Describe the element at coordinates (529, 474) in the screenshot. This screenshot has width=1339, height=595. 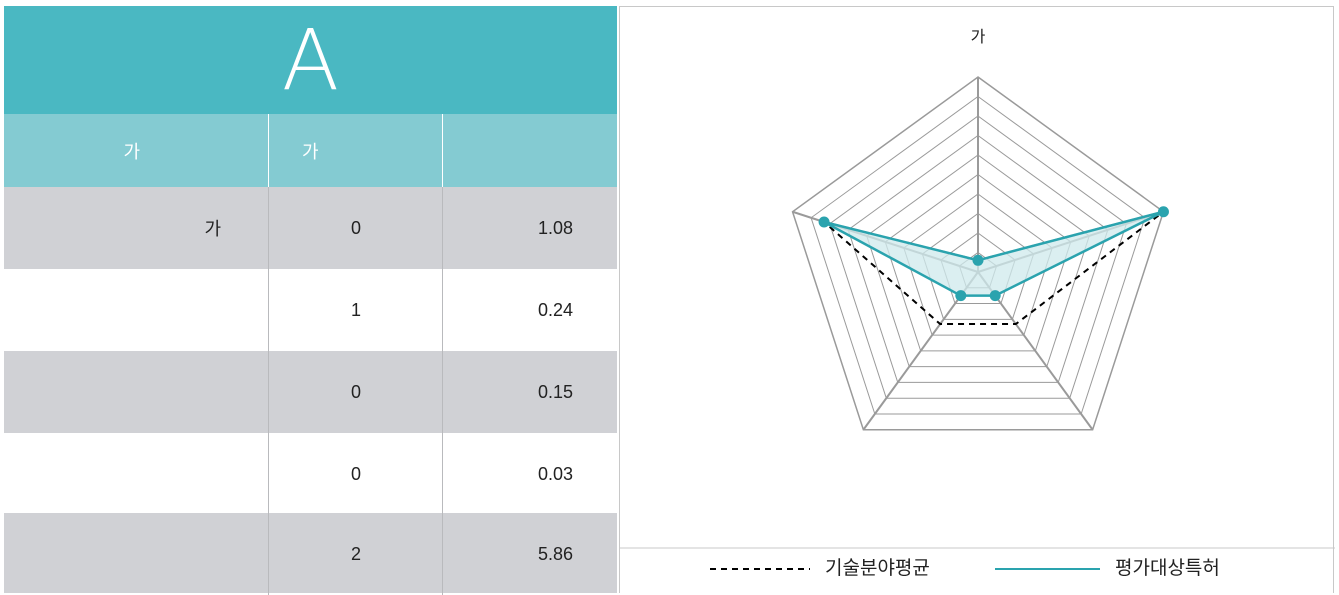
I see `row-value: 0.03` at that location.